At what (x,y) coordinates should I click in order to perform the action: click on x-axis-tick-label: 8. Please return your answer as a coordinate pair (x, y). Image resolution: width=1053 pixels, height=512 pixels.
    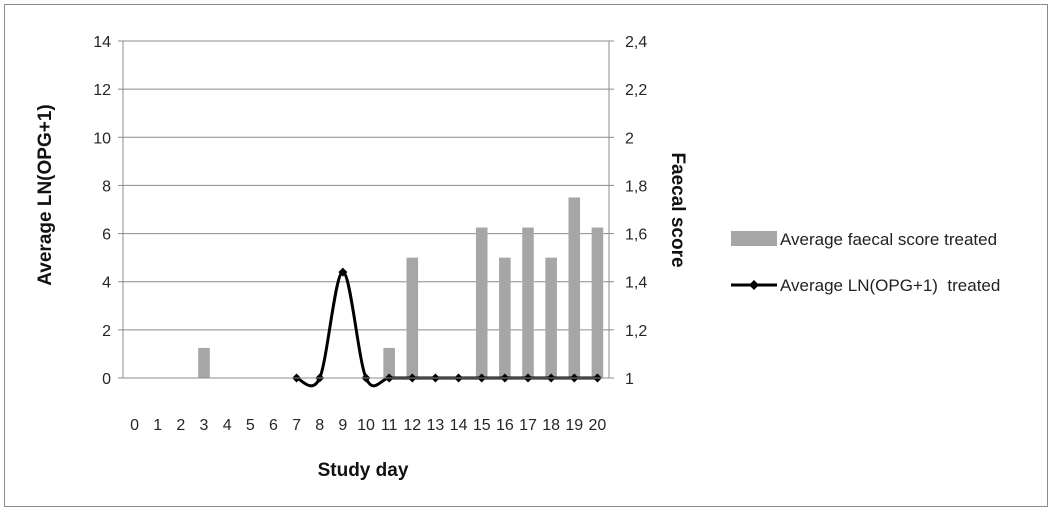
    Looking at the image, I should click on (319, 425).